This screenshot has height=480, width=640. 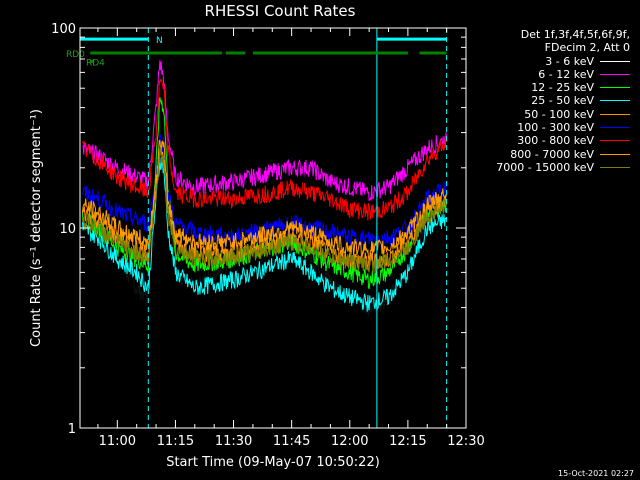 I want to click on legend-item-label: 300 - 800 keV, so click(x=555, y=141).